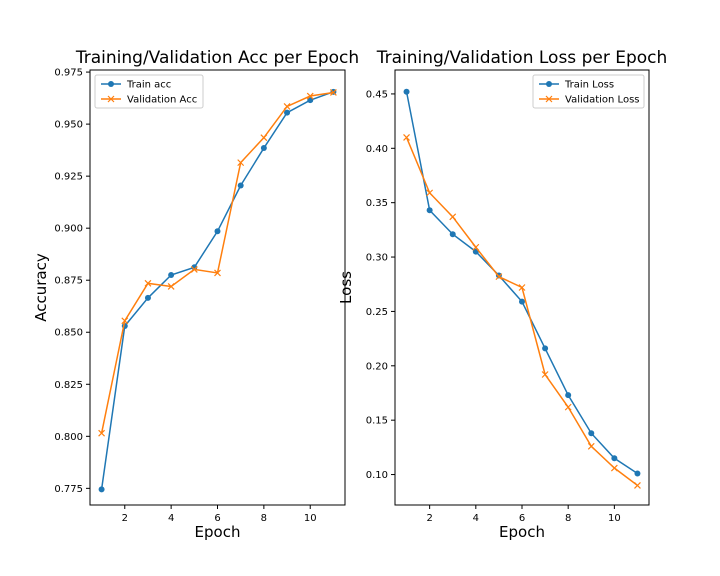 Image resolution: width=720 pixels, height=576 pixels. I want to click on loss-x-tick-label: 4, so click(476, 518).